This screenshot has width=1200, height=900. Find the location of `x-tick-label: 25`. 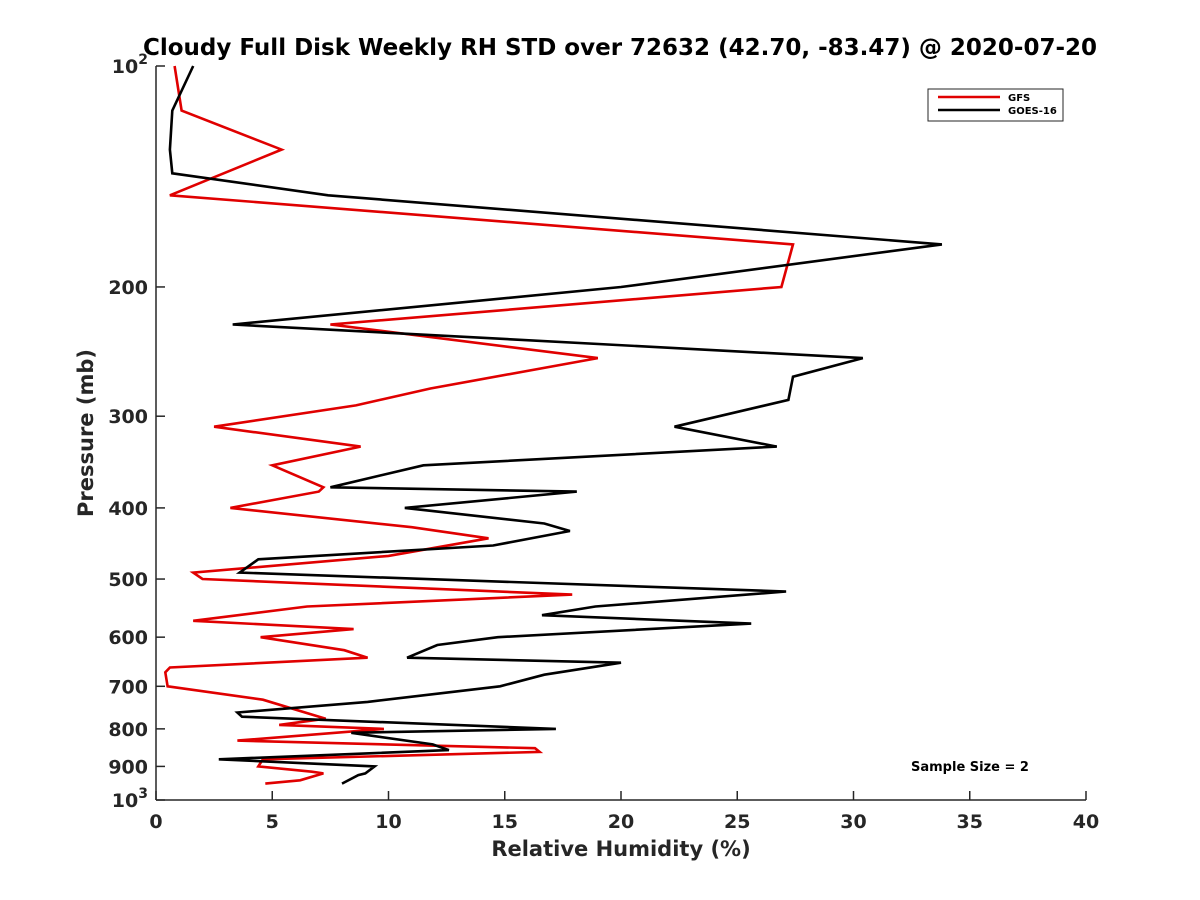

x-tick-label: 25 is located at coordinates (737, 822).